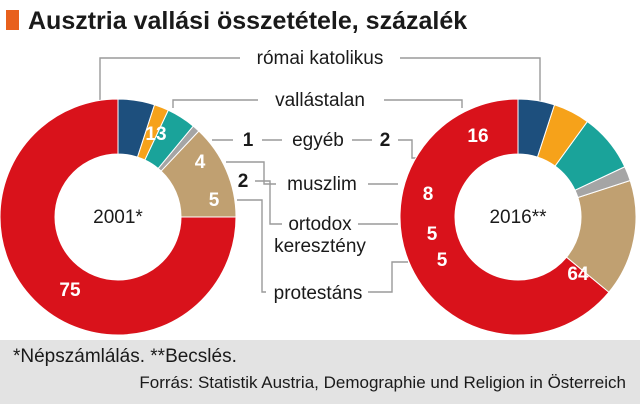 The image size is (640, 404). I want to click on footnote: *Népszámlálás. **Becslés., so click(125, 356).